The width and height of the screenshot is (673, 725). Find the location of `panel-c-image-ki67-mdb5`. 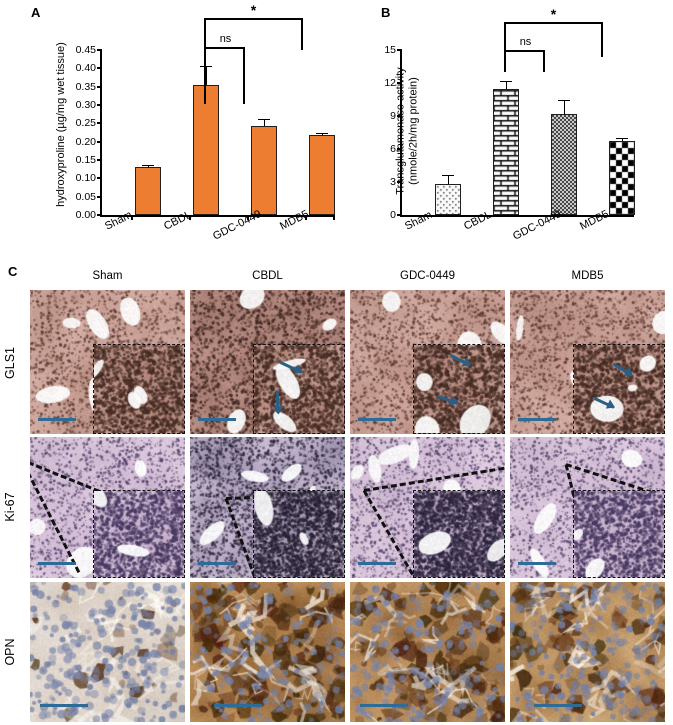

panel-c-image-ki67-mdb5 is located at coordinates (587, 507).